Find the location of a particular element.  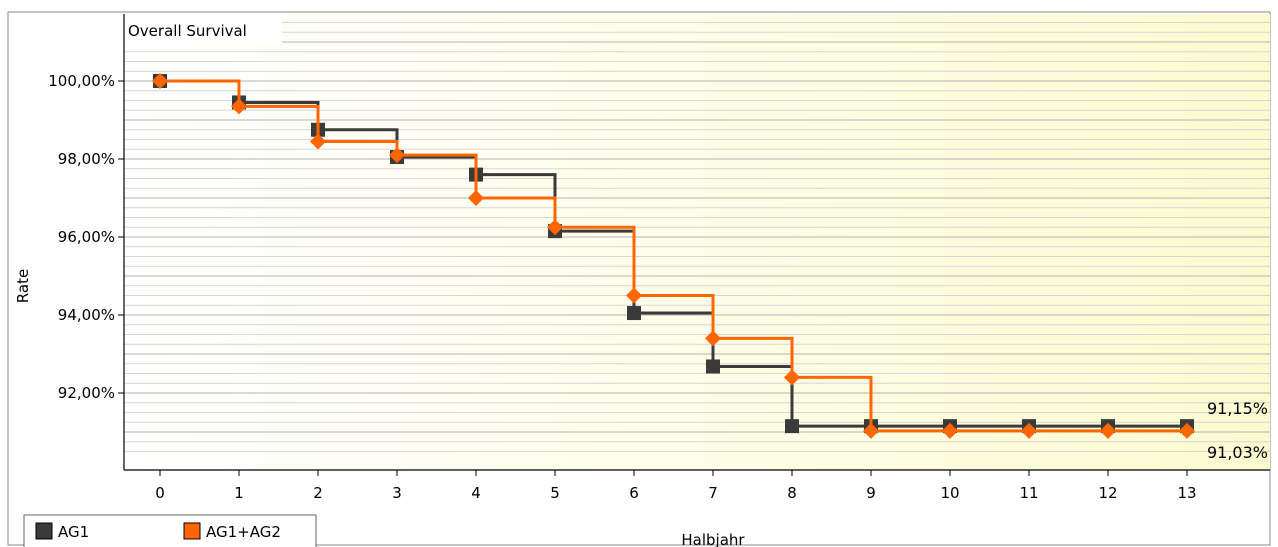

end-label-ag1: 91,15% is located at coordinates (1237, 408).